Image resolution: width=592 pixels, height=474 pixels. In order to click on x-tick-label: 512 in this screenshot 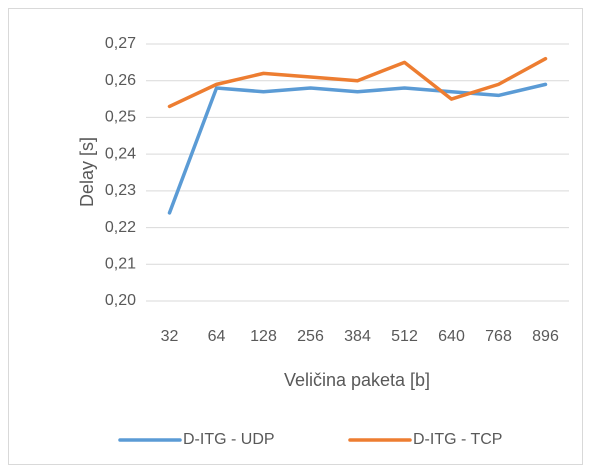, I will do `click(404, 336)`.